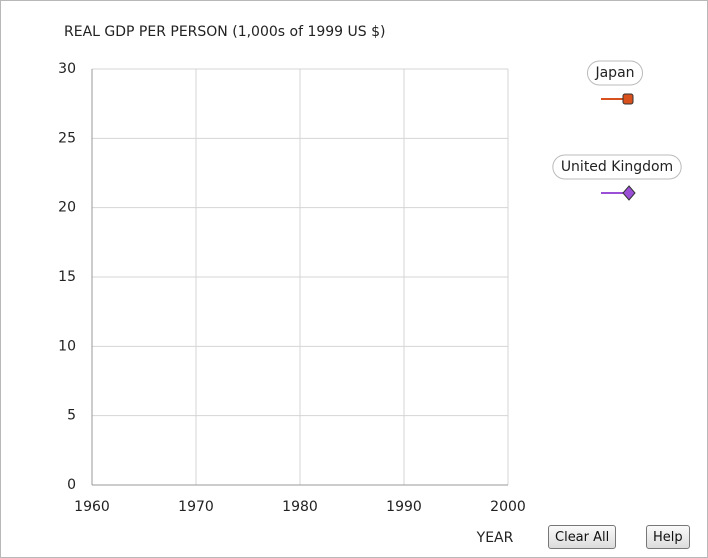 The height and width of the screenshot is (558, 708). I want to click on y-tick-label: 25, so click(67, 138).